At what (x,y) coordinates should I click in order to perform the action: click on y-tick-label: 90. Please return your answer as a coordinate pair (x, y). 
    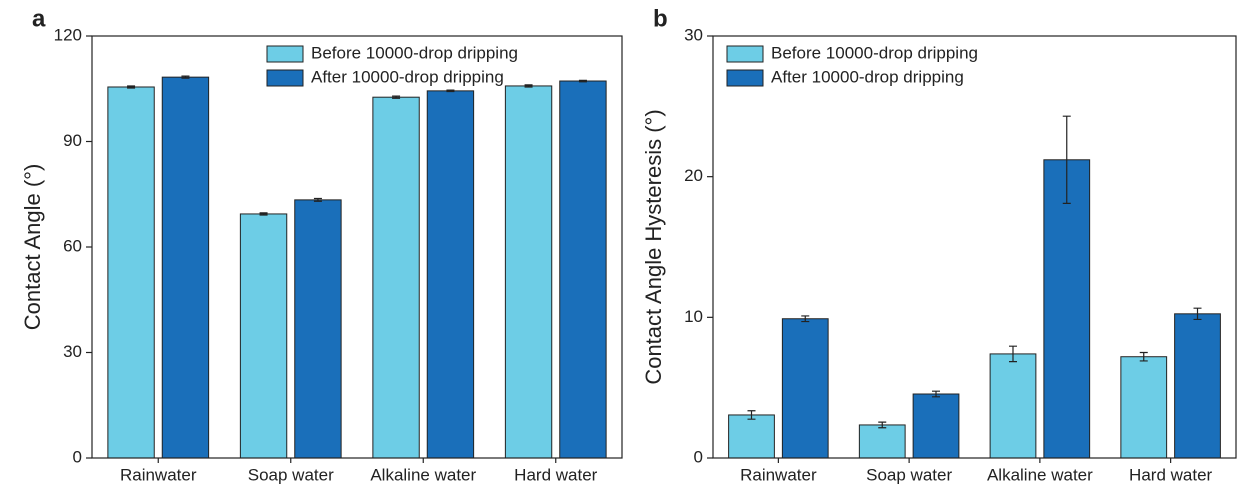
    Looking at the image, I should click on (72, 140).